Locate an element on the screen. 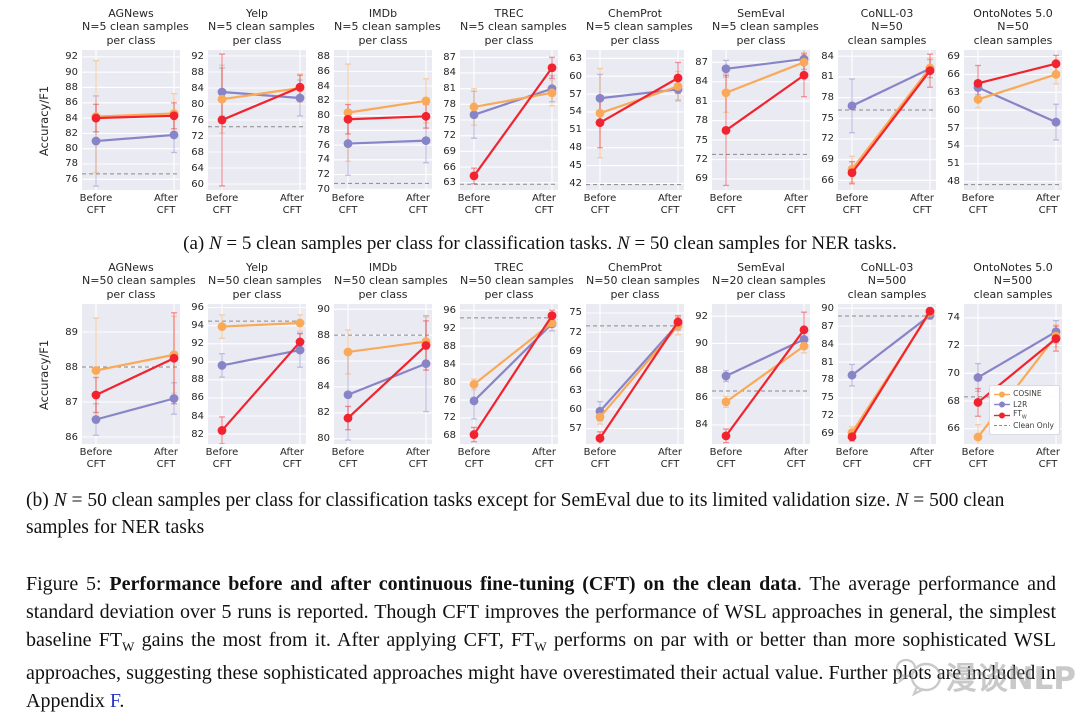 The image size is (1080, 718). y-tick-label: 68 is located at coordinates (449, 436).